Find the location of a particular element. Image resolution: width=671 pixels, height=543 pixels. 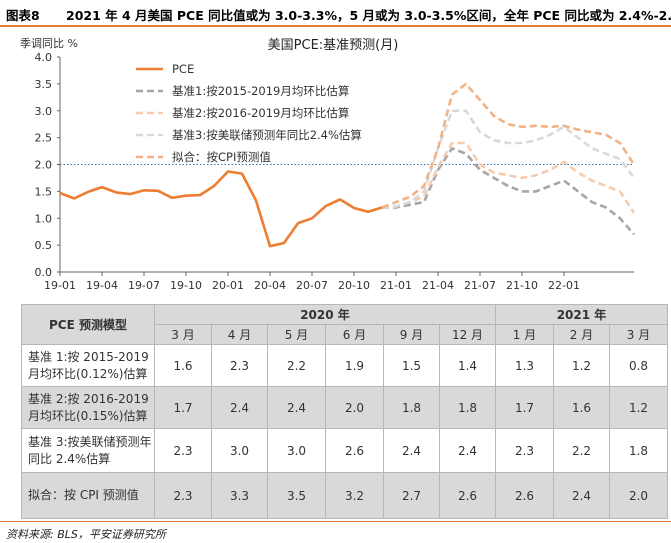

table-cell: 2.7 is located at coordinates (411, 495).